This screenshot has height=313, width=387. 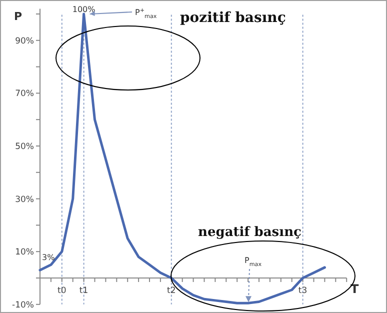 I want to click on y-tick-label: -10%, so click(x=23, y=305).